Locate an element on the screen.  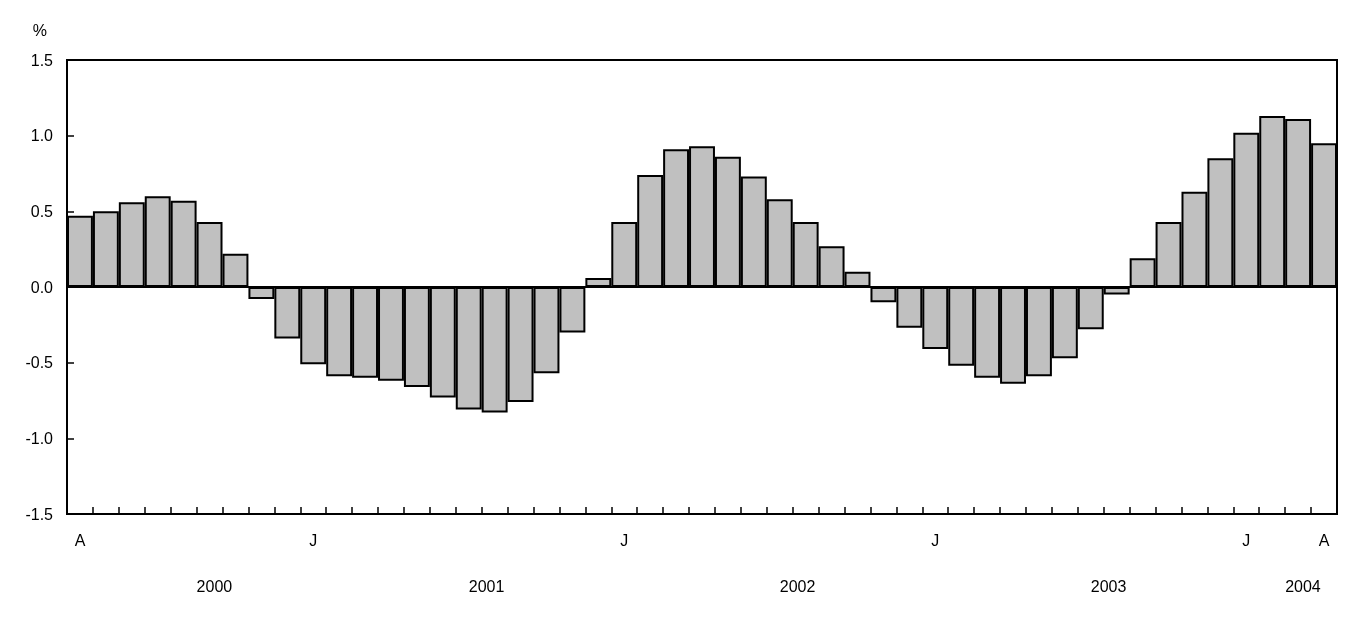
y-tick-label: 1.0 is located at coordinates (42, 136).